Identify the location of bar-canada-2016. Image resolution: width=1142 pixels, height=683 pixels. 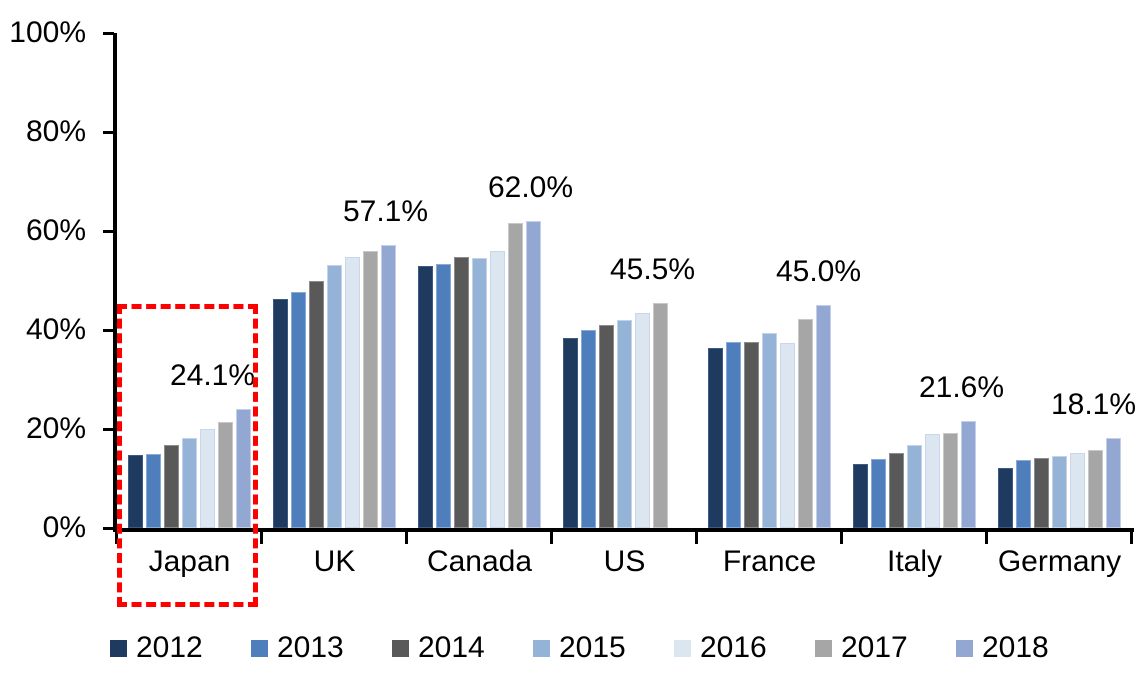
(497, 389).